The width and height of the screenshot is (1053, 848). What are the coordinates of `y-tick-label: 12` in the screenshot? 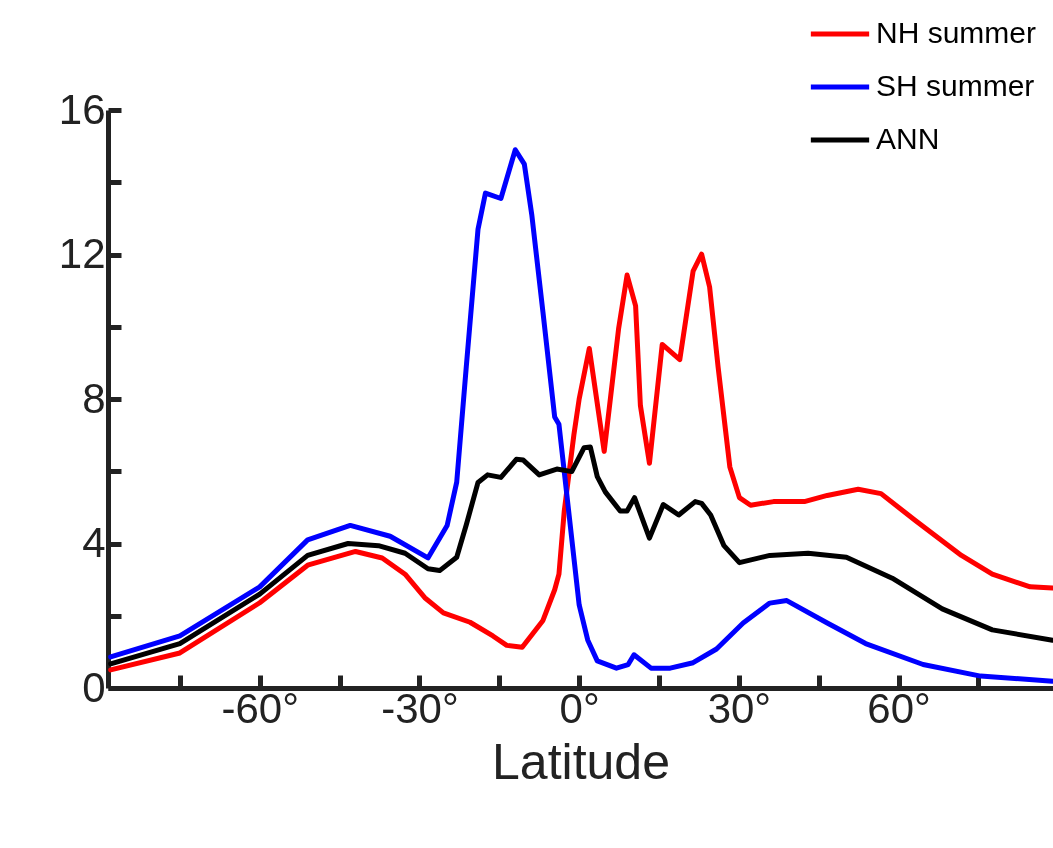 It's located at (82, 253).